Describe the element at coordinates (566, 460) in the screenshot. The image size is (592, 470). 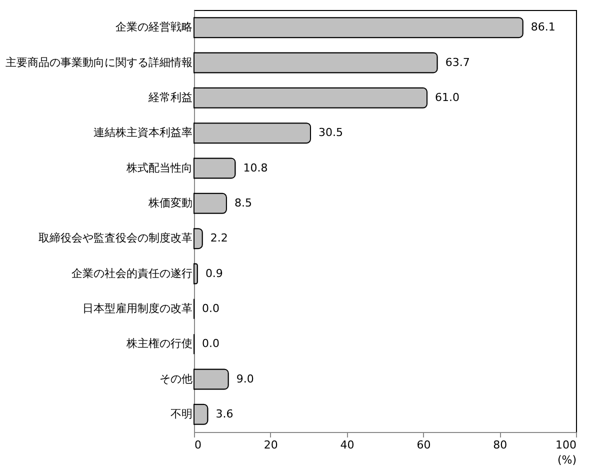
I see `x-axis-title: (%)` at that location.